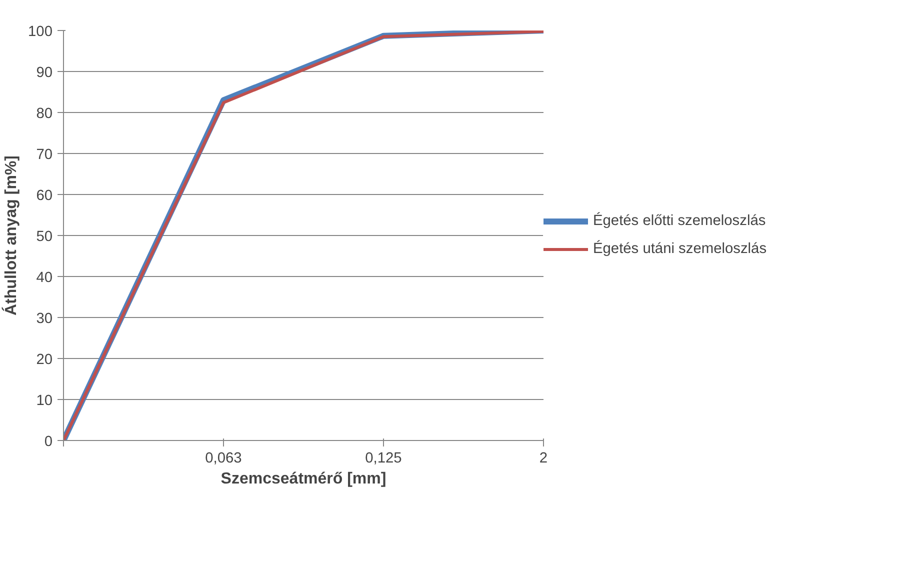  I want to click on y-tick-label: 90, so click(44, 73).